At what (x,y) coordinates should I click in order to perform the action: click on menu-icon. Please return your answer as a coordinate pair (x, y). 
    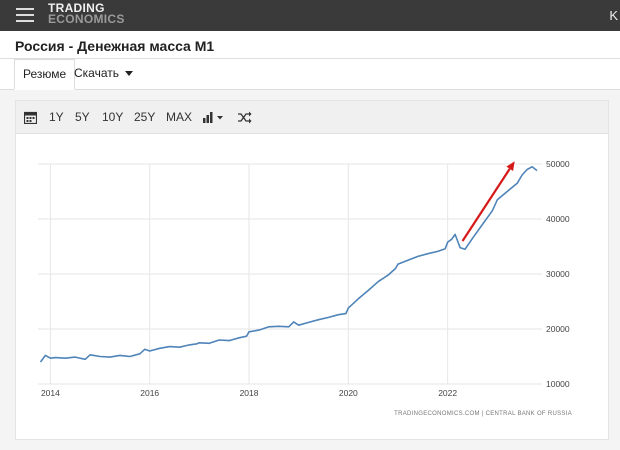
    Looking at the image, I should click on (25, 15).